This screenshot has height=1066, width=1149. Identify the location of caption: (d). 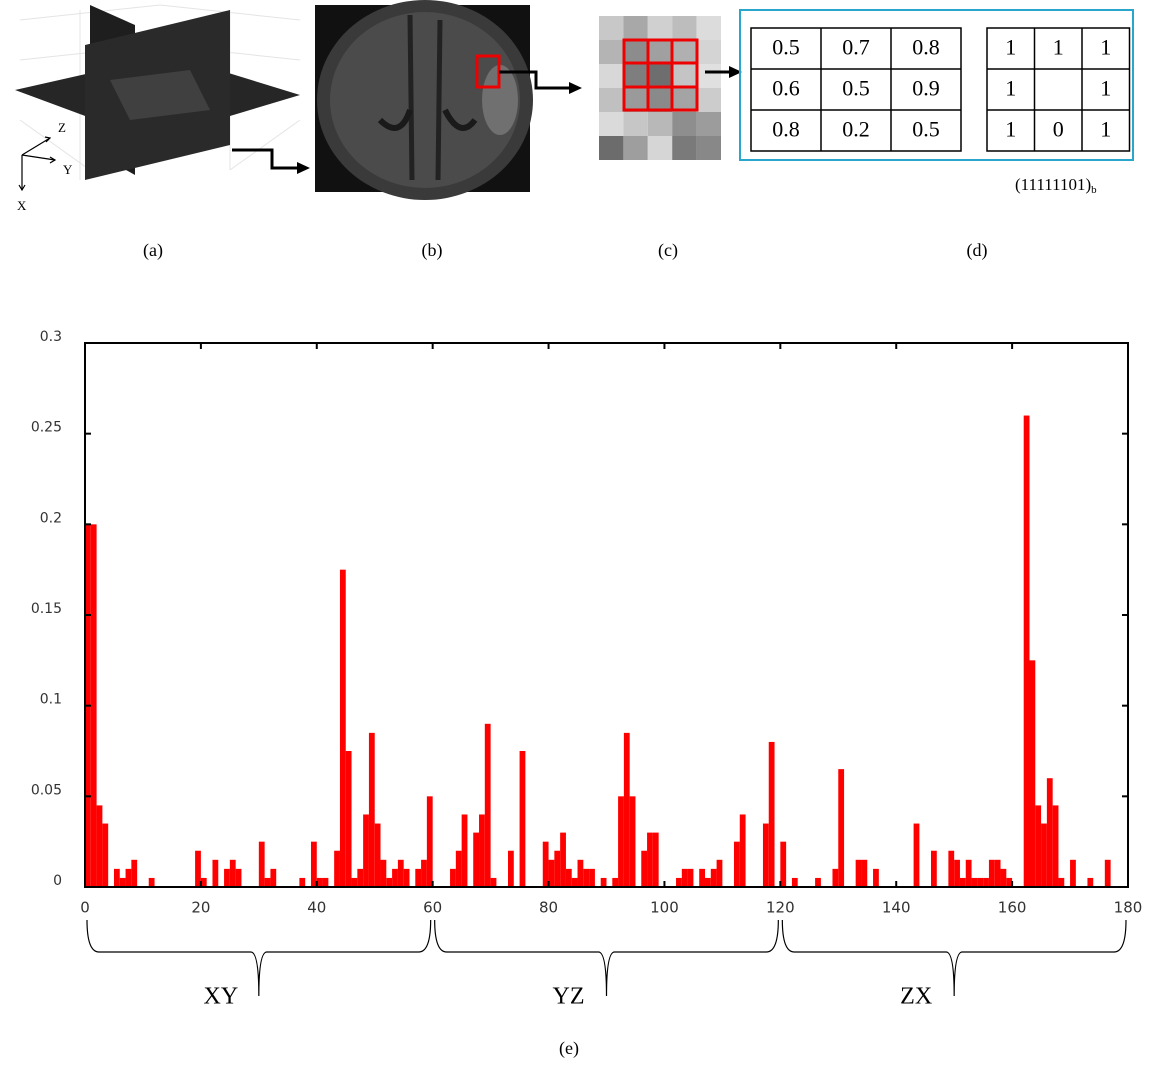
(977, 250).